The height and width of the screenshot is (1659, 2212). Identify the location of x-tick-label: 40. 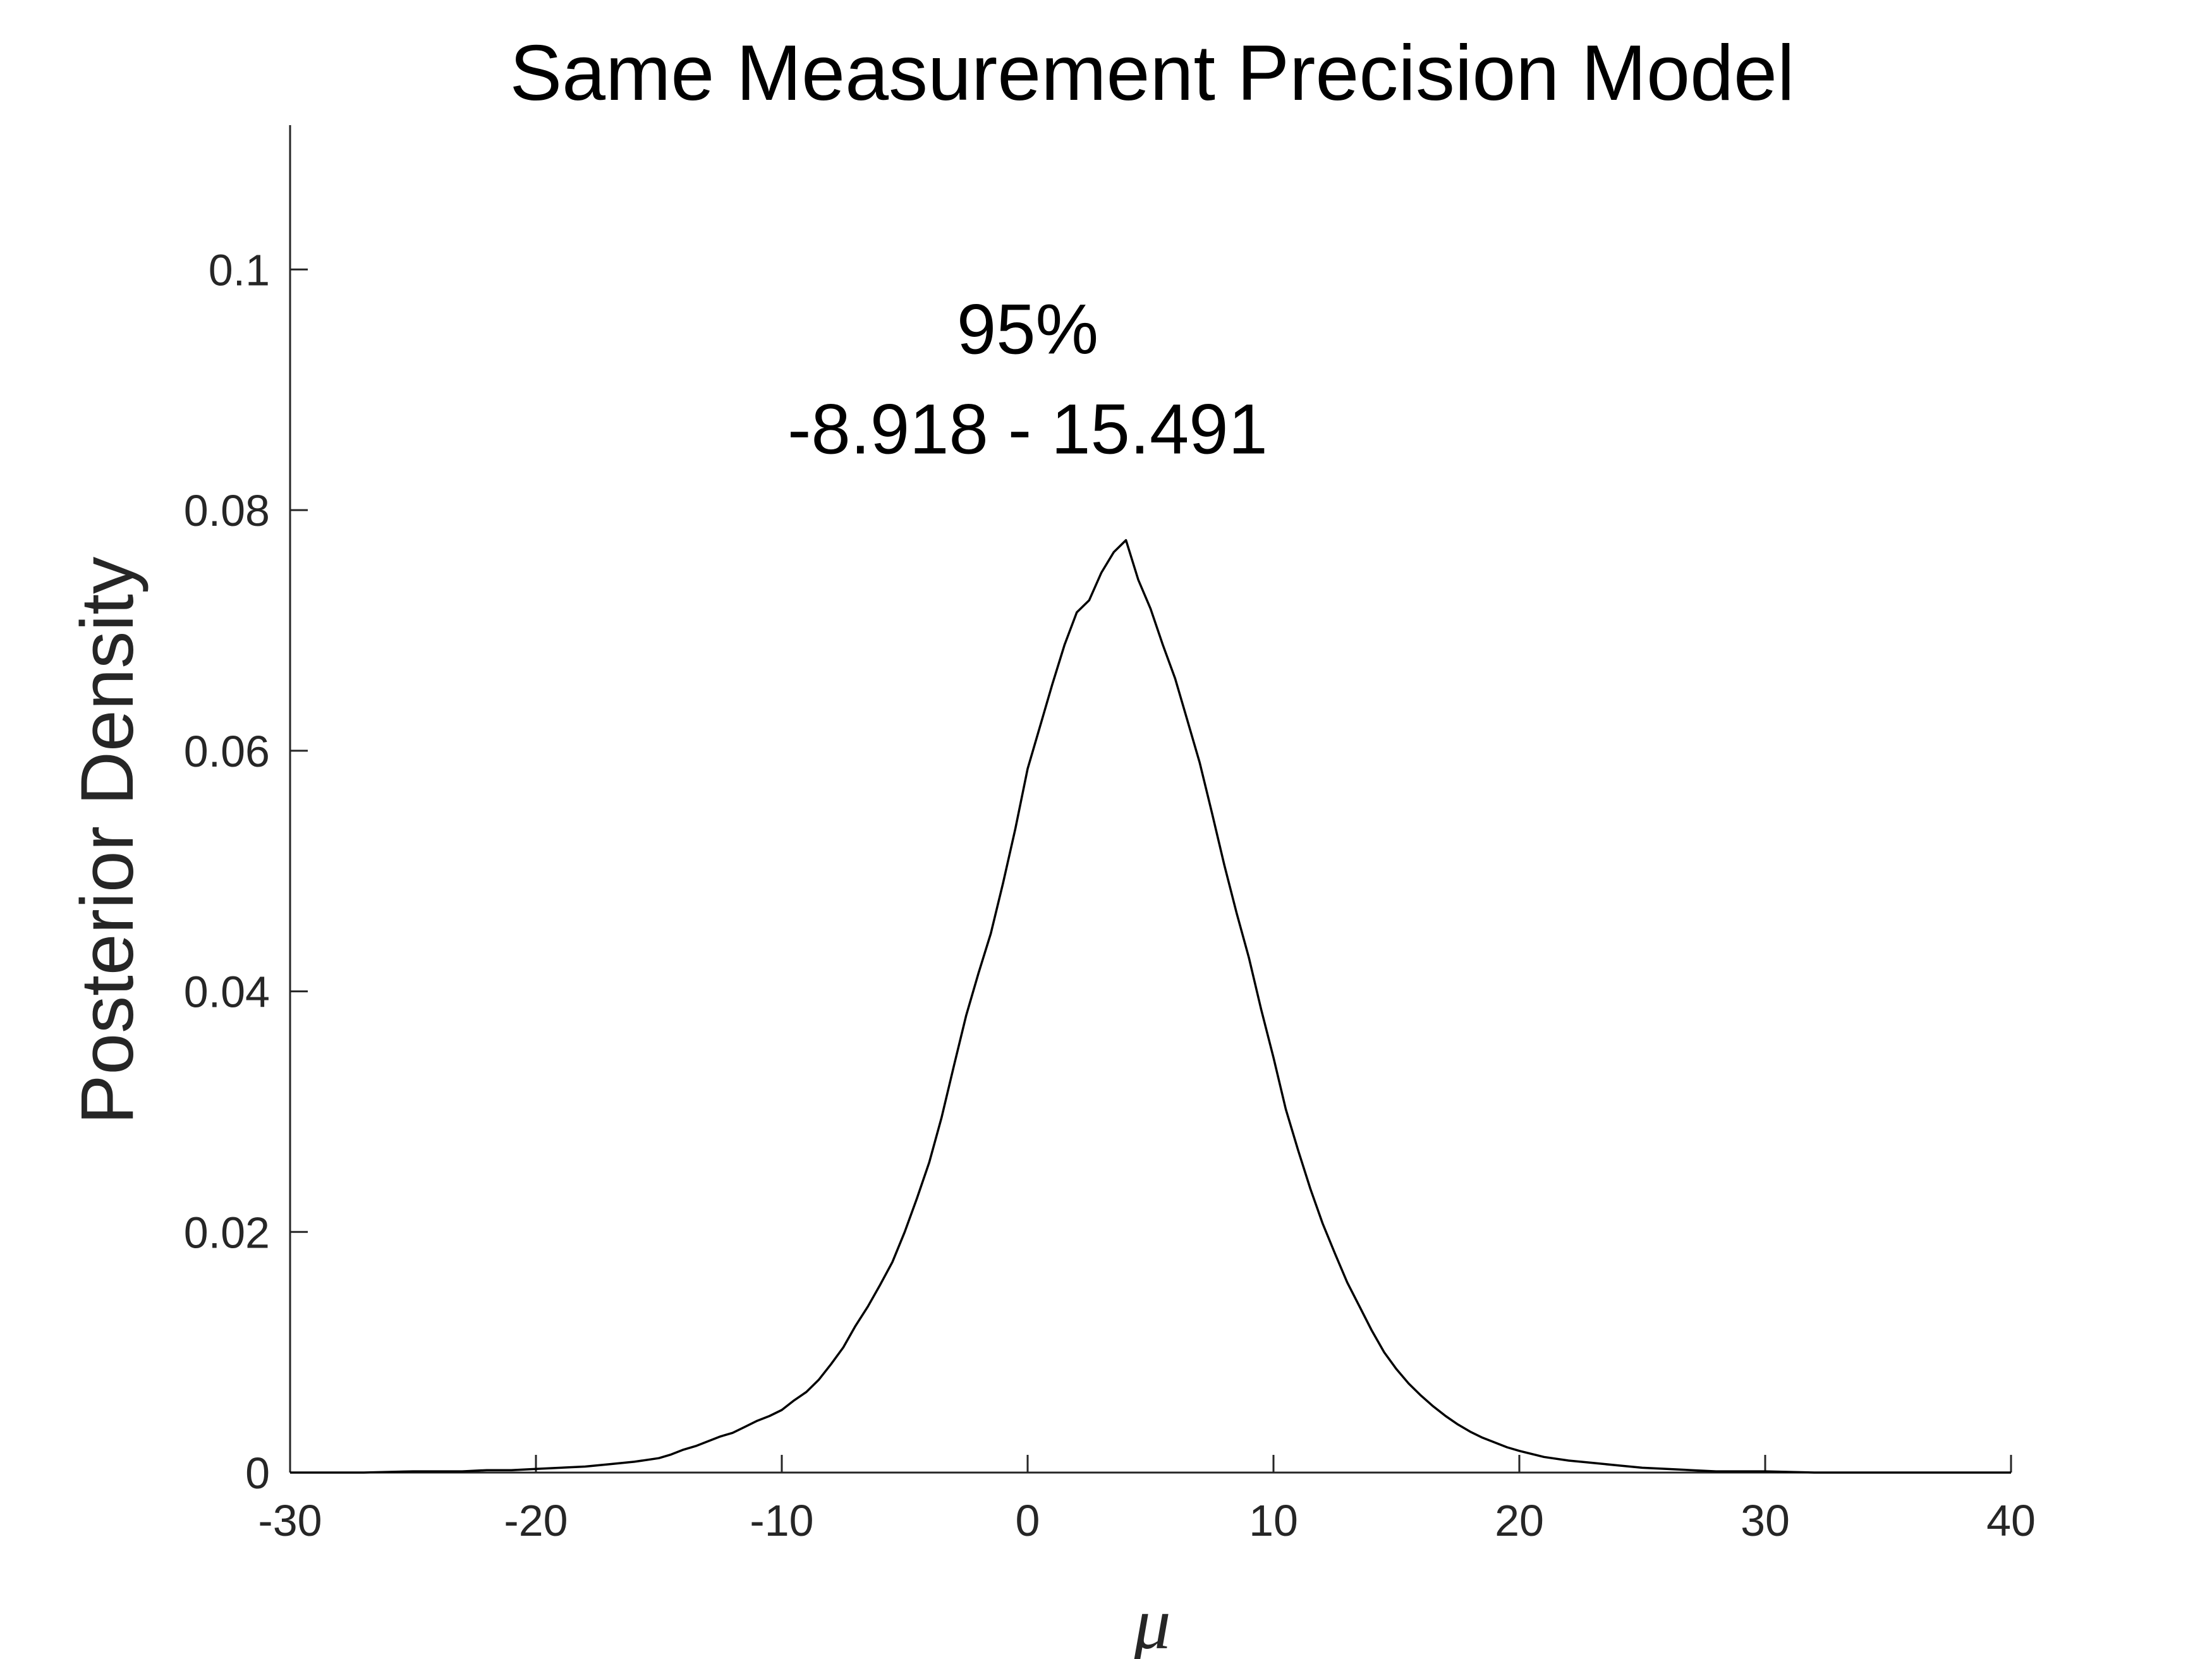
(2011, 1520).